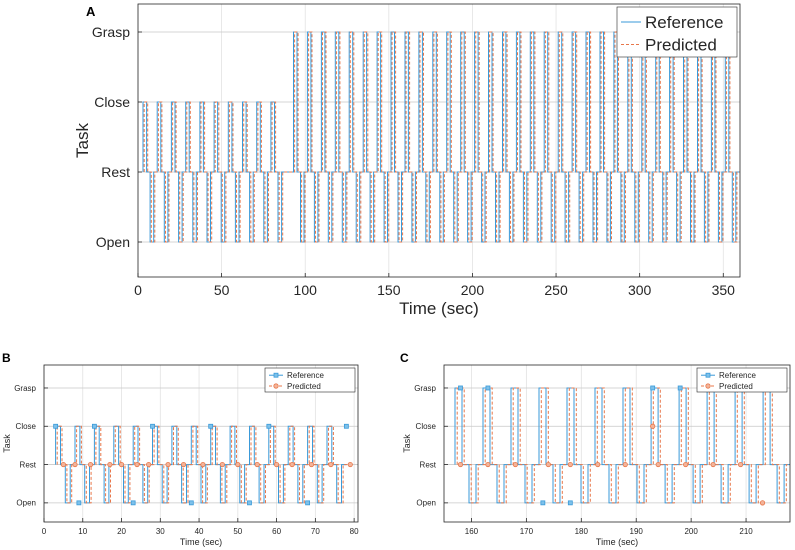  I want to click on x-tick-label: 180, so click(582, 531).